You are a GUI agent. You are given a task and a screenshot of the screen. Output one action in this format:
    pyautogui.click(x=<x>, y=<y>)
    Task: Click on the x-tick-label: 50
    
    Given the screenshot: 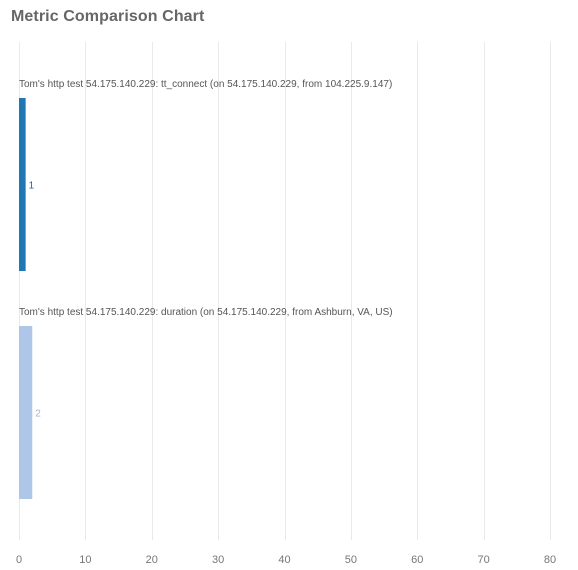 What is the action you would take?
    pyautogui.click(x=351, y=560)
    